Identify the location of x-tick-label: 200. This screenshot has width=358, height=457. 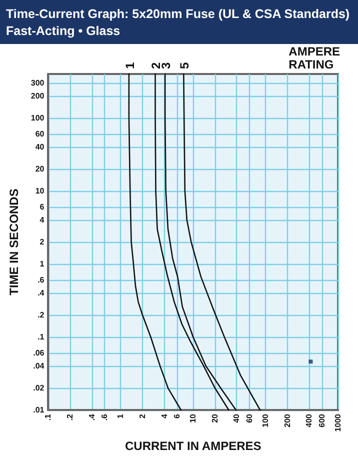
(287, 420).